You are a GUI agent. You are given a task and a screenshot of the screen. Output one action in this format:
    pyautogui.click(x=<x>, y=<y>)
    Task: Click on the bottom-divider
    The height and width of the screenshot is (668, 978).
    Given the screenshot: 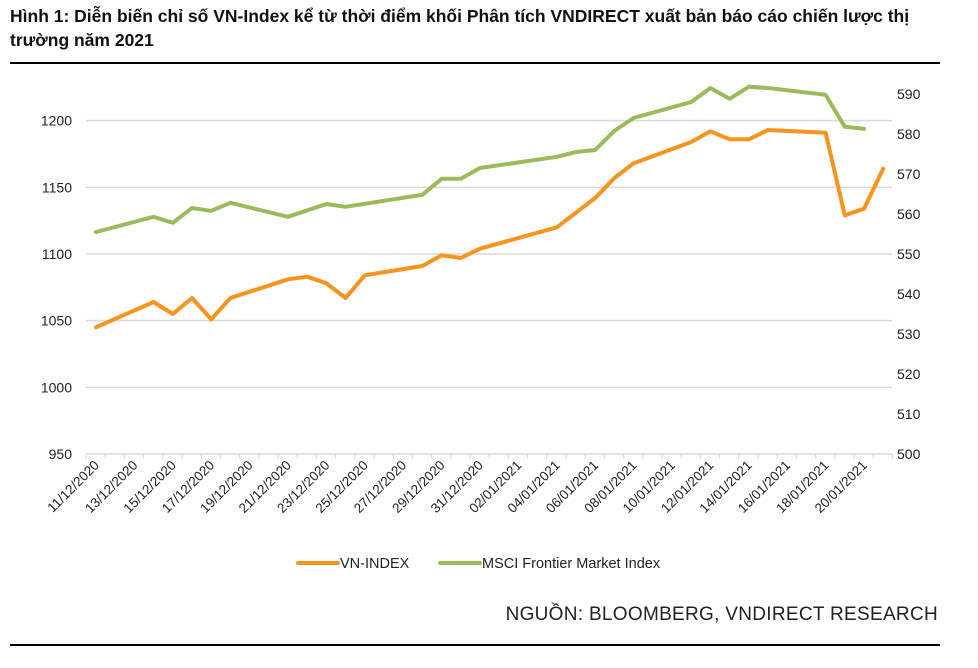 What is the action you would take?
    pyautogui.click(x=475, y=645)
    